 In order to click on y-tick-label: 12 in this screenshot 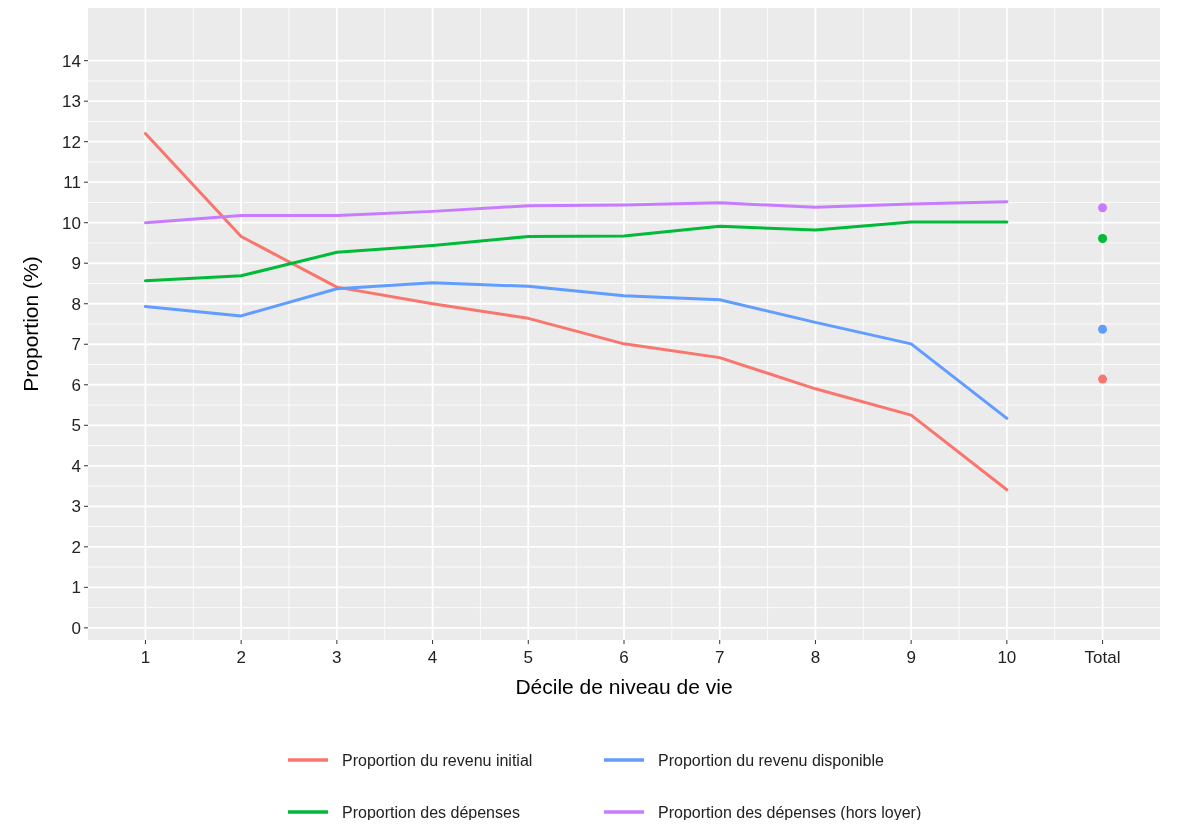, I will do `click(71, 142)`.